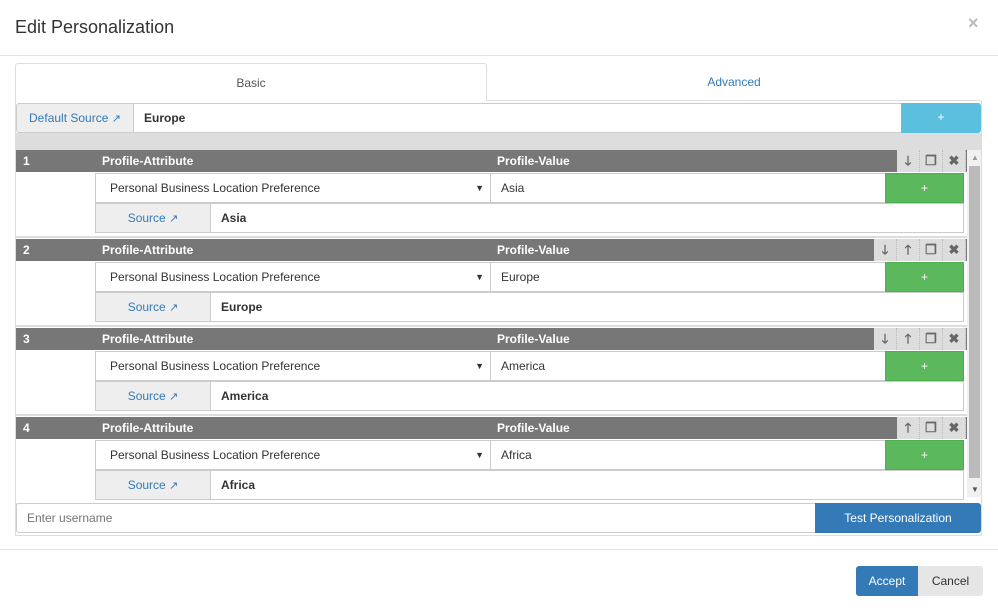  I want to click on source-value: Asia, so click(587, 218).